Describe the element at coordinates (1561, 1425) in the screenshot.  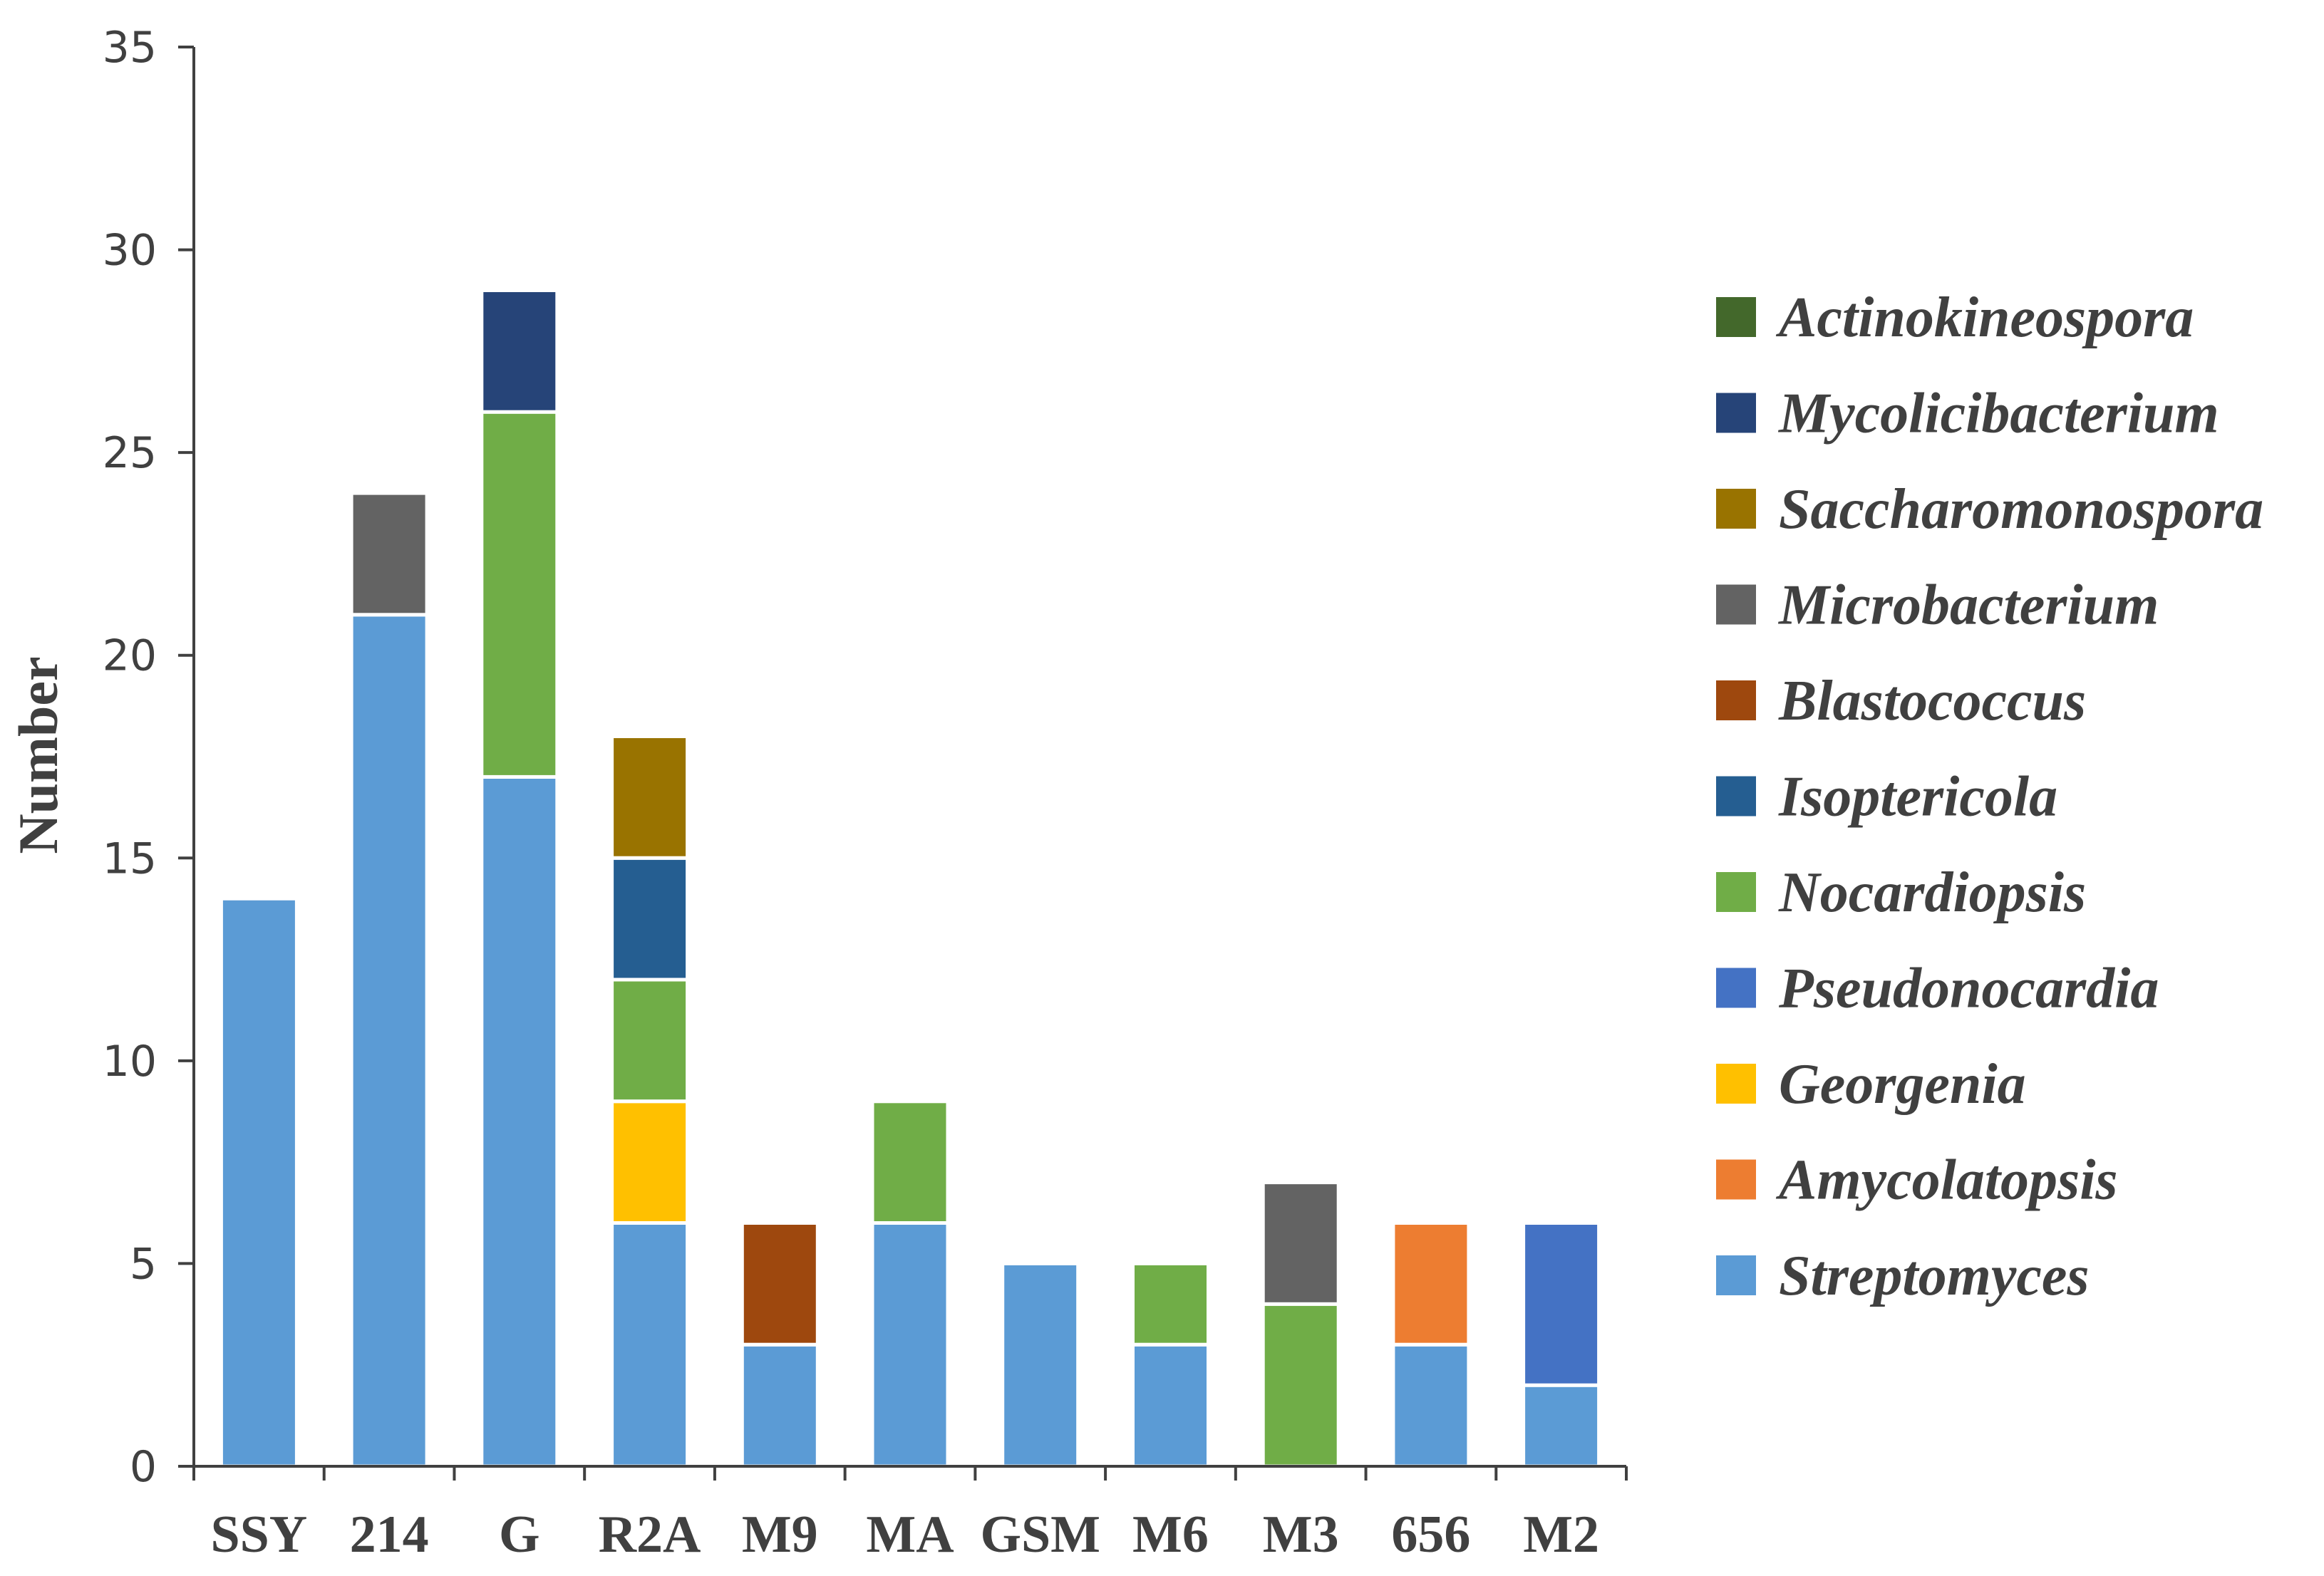
I see `bar-M2-streptomyces` at that location.